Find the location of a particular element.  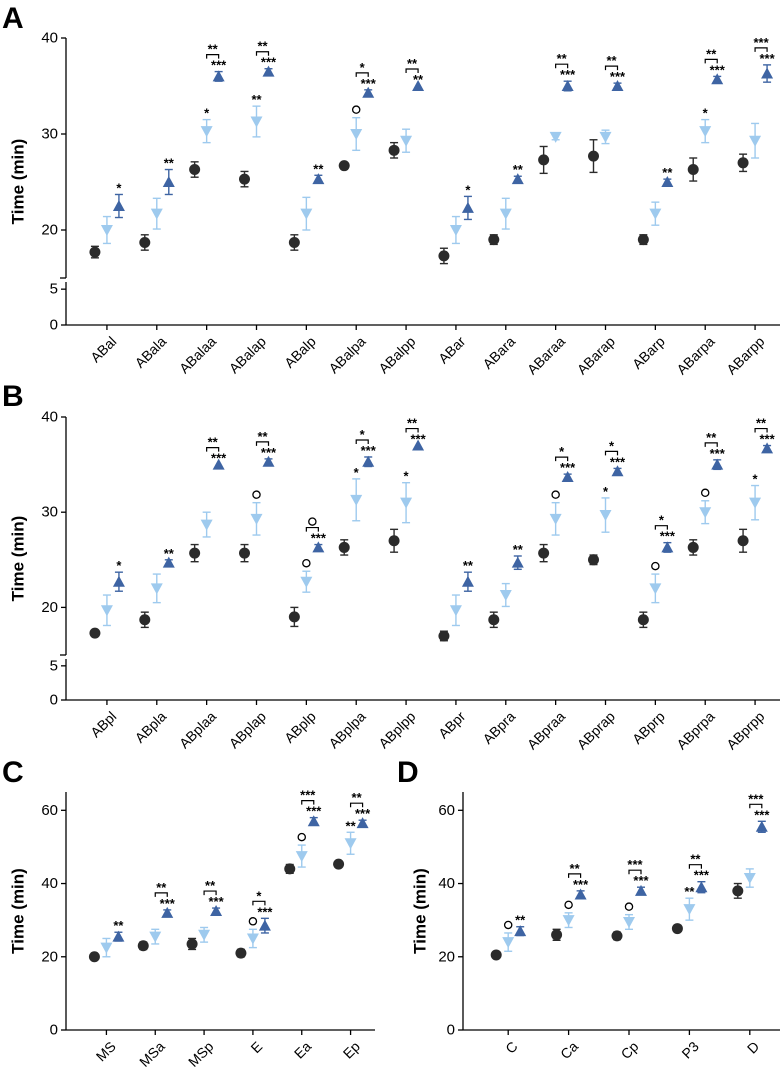

category-label: E is located at coordinates (256, 1047).